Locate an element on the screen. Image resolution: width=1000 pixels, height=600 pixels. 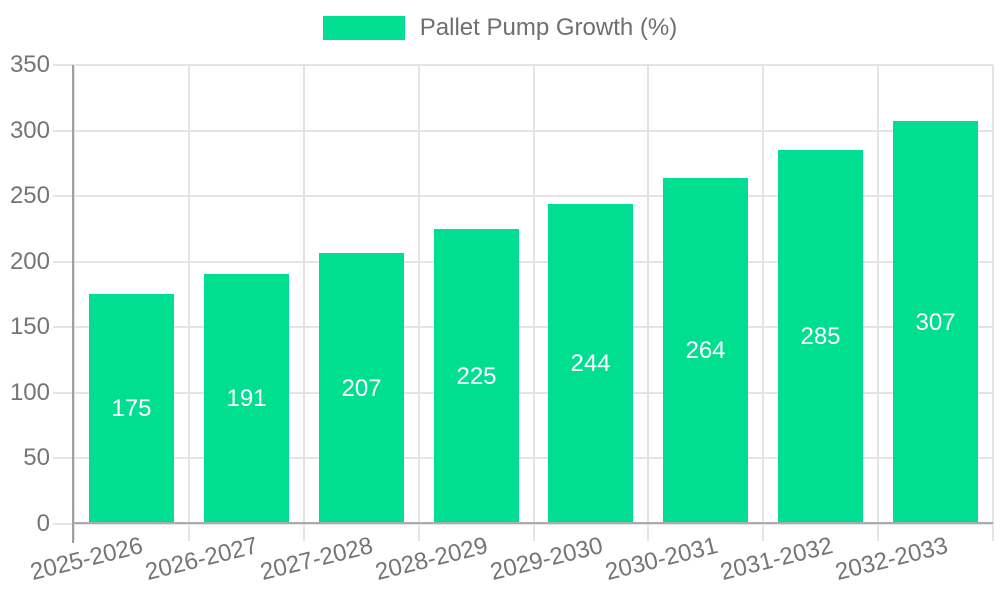
bar: 264 is located at coordinates (705, 351).